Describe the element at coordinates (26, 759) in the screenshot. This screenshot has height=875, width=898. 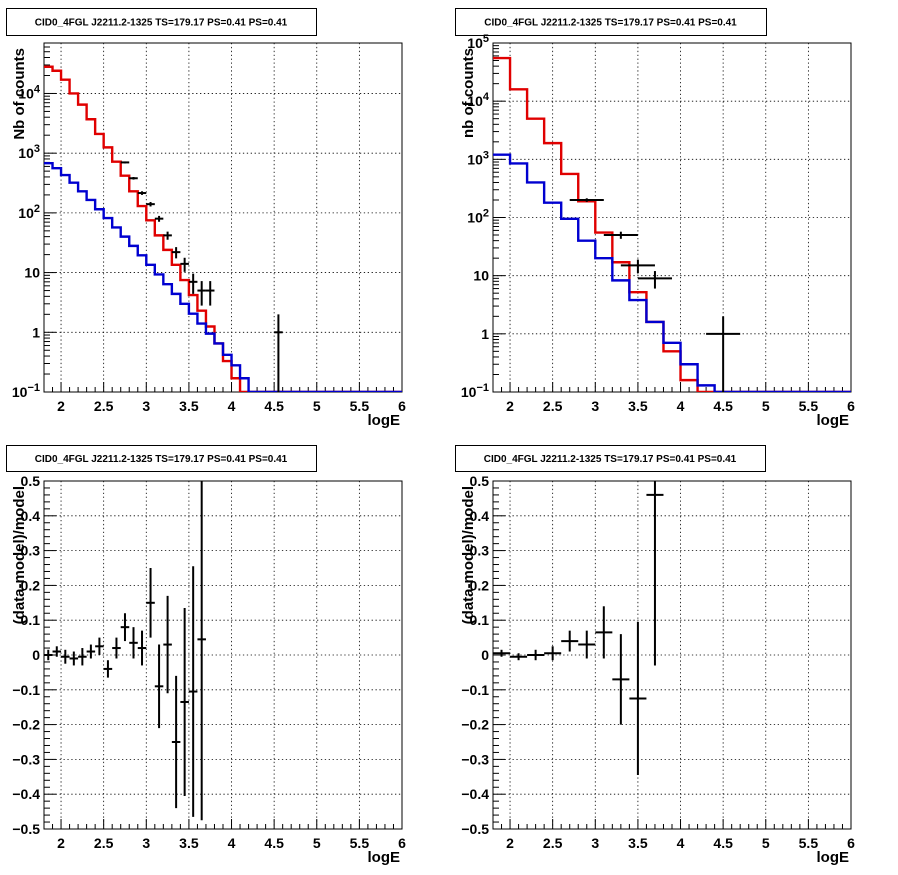
I see `y-tick-label-2: −0.3` at that location.